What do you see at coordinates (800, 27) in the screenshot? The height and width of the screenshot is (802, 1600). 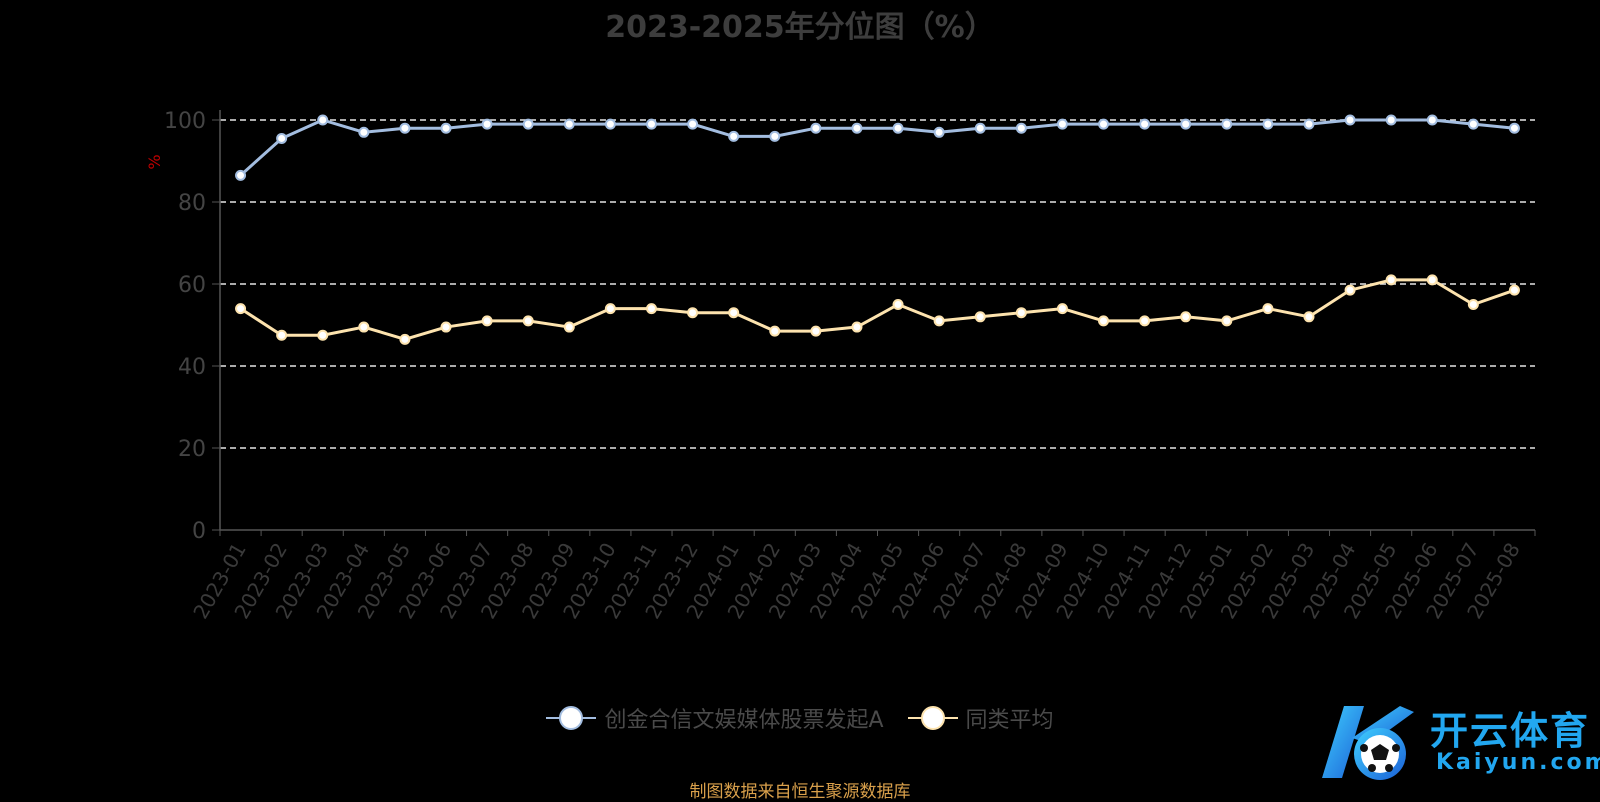 I see `chart-title: 2023-2025年分位图（%）` at bounding box center [800, 27].